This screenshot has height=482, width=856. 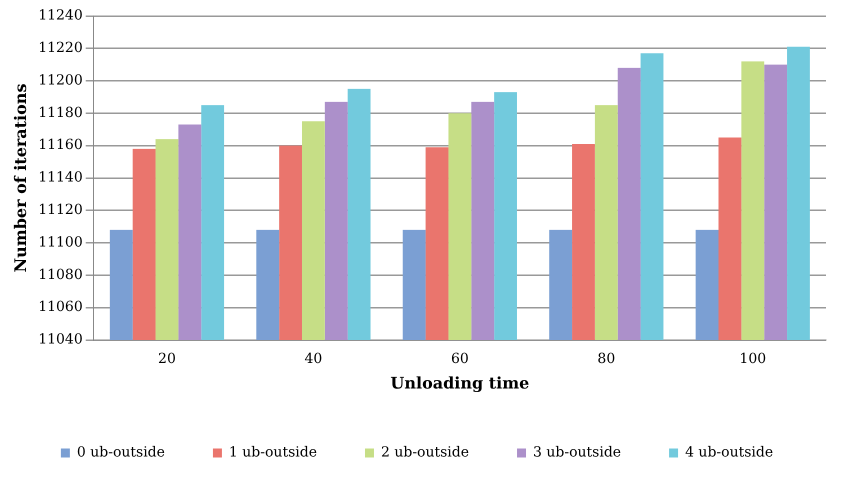 What do you see at coordinates (60, 16) in the screenshot?
I see `y-tick-label: 11240` at bounding box center [60, 16].